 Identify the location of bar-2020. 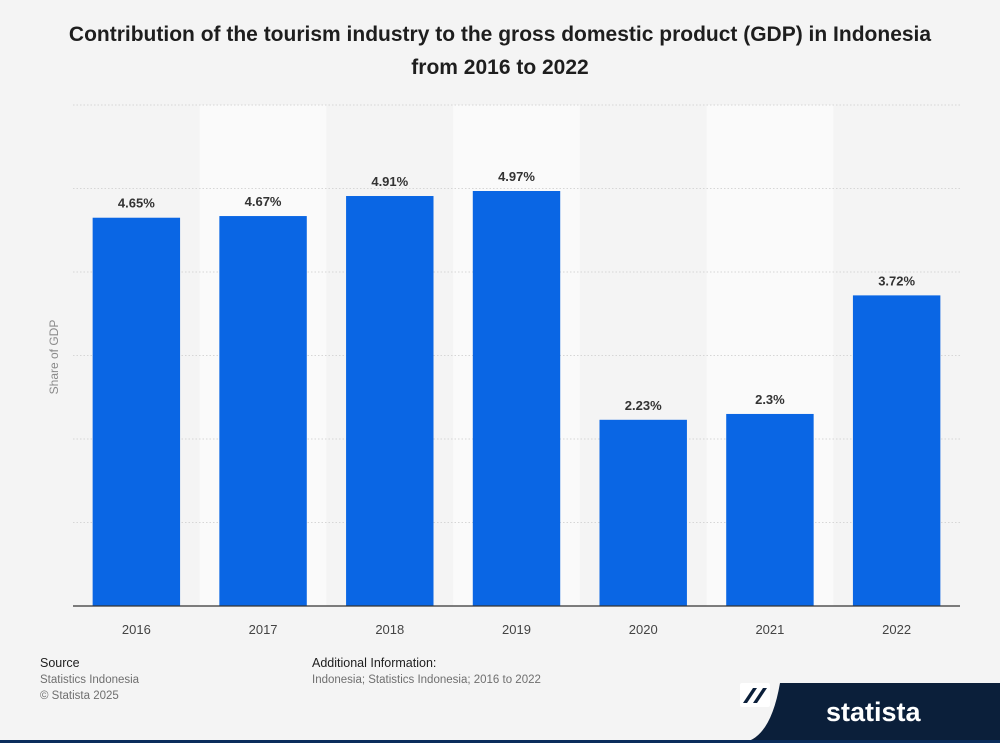
(643, 512).